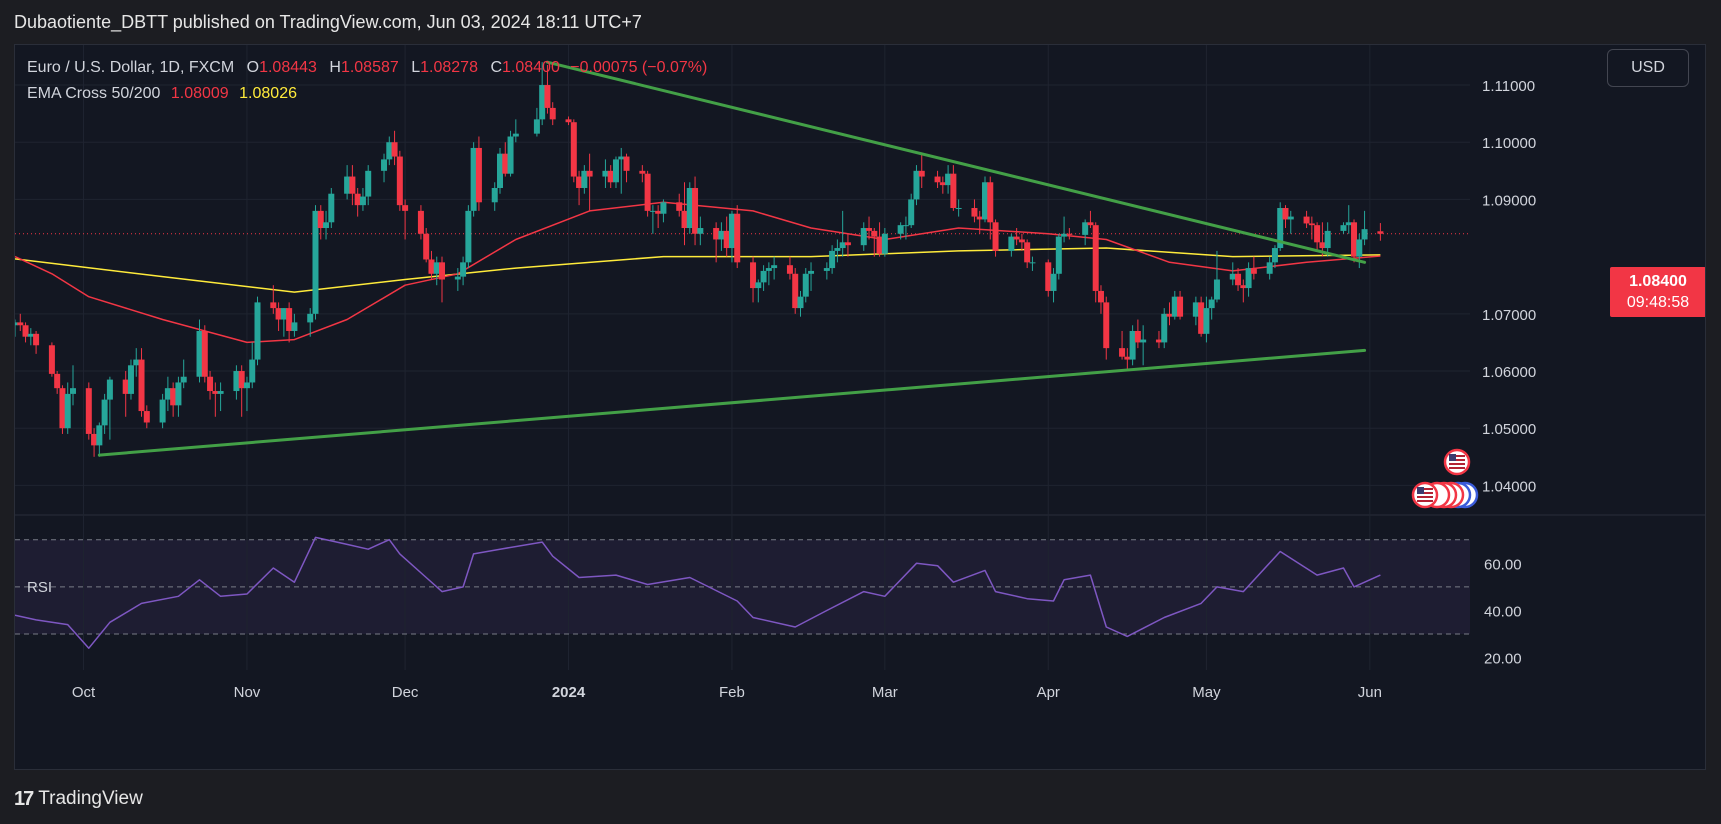 This screenshot has width=1721, height=824. Describe the element at coordinates (569, 692) in the screenshot. I see `time-tick-label: 2024` at that location.